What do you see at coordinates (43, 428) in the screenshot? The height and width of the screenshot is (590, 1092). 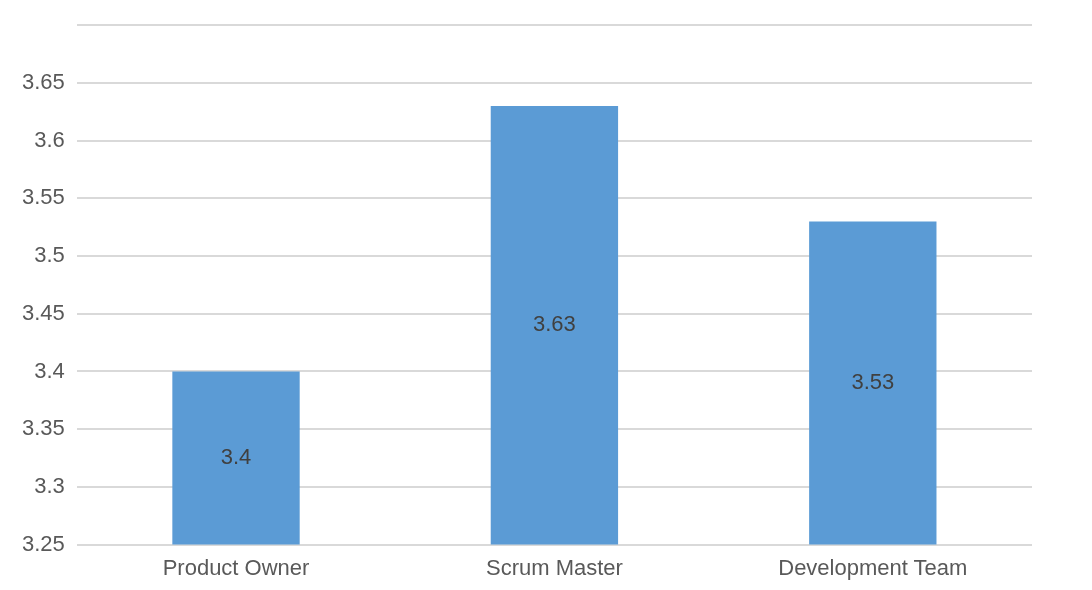 I see `y-tick-label: 3.35` at bounding box center [43, 428].